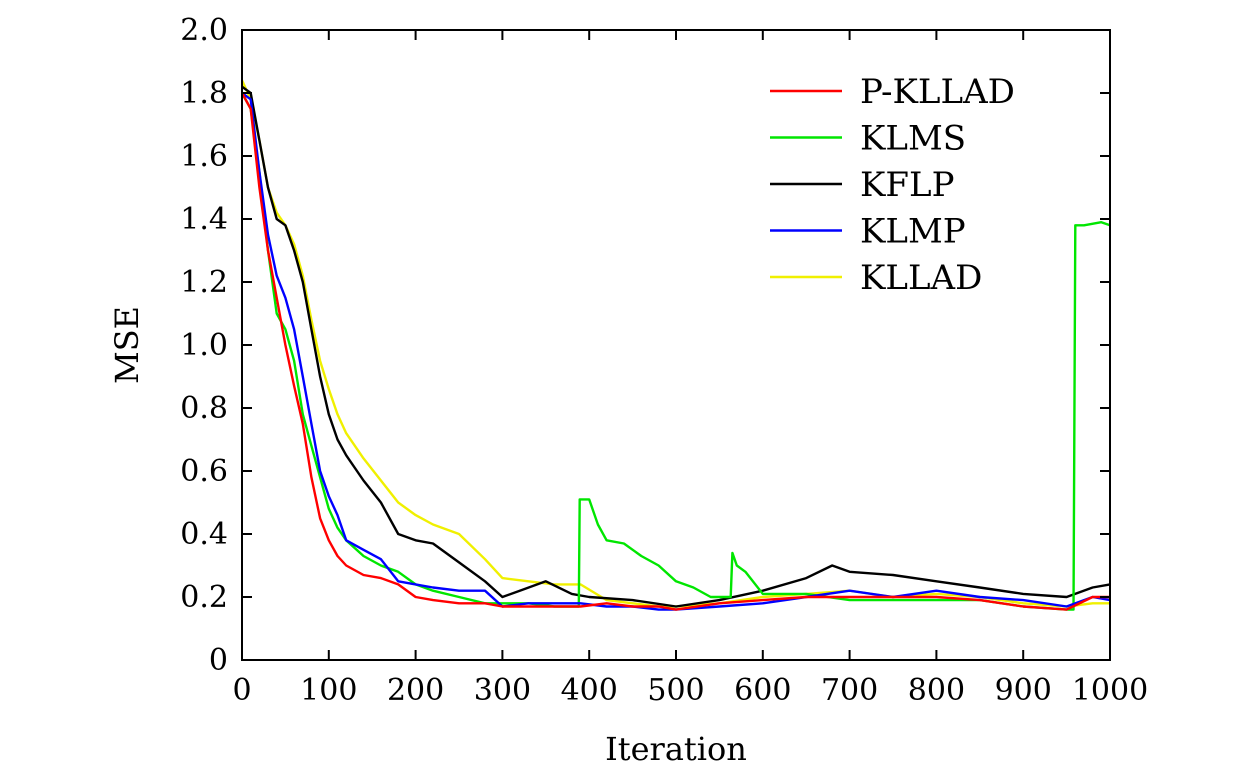 The width and height of the screenshot is (1260, 780). I want to click on y-tick-label: 1.4, so click(204, 219).